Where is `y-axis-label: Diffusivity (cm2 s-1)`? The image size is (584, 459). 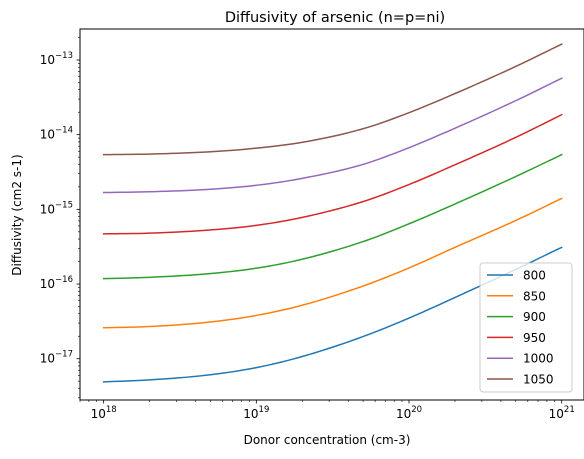 y-axis-label: Diffusivity (cm2 s-1) is located at coordinates (17, 214).